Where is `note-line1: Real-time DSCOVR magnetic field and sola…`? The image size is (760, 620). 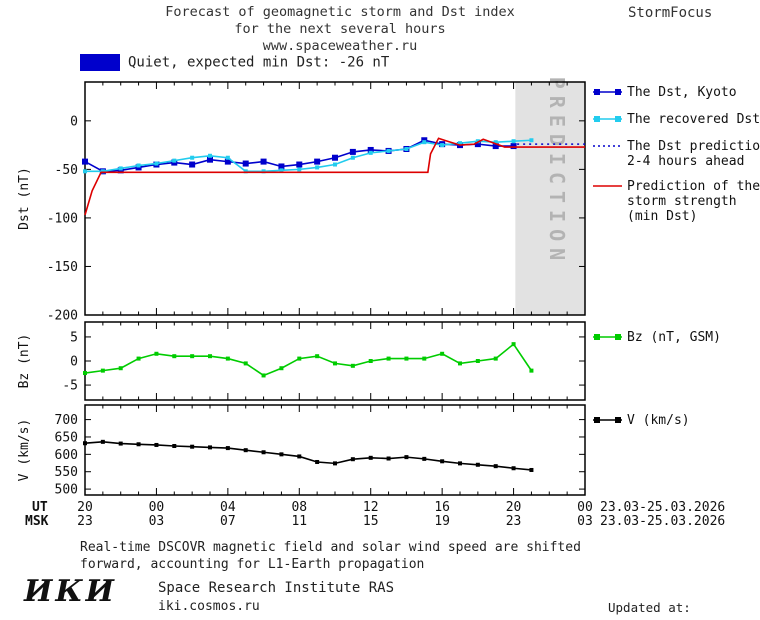
note-line1: Real-time DSCOVR magnetic field and sola… is located at coordinates (330, 547).